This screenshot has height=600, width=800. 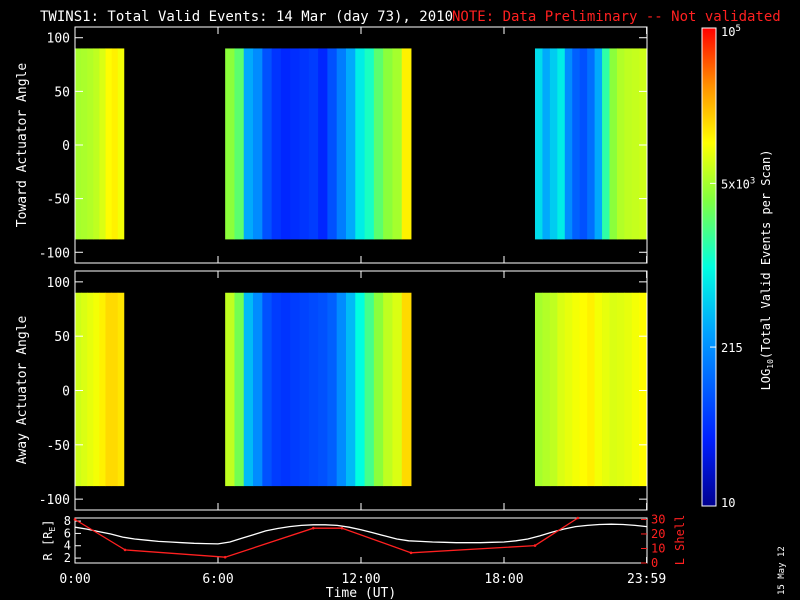 I want to click on colorbar-label-main: LOG, so click(x=766, y=380).